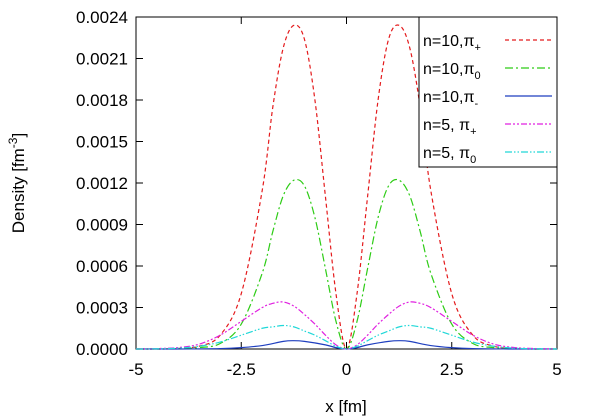 The image size is (598, 419). I want to click on y-tick-label: 0.0003, so click(102, 308).